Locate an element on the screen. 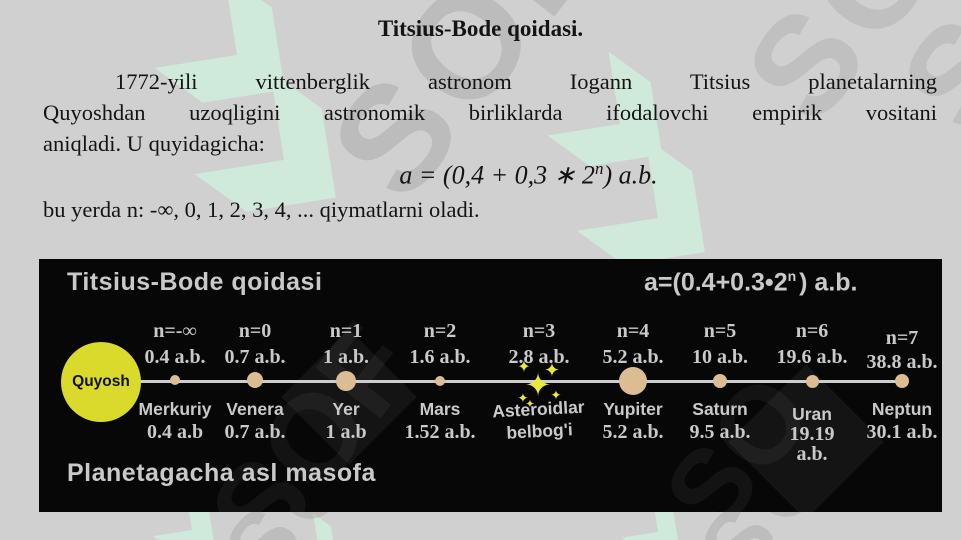  planet-dot-saturn is located at coordinates (720, 381).